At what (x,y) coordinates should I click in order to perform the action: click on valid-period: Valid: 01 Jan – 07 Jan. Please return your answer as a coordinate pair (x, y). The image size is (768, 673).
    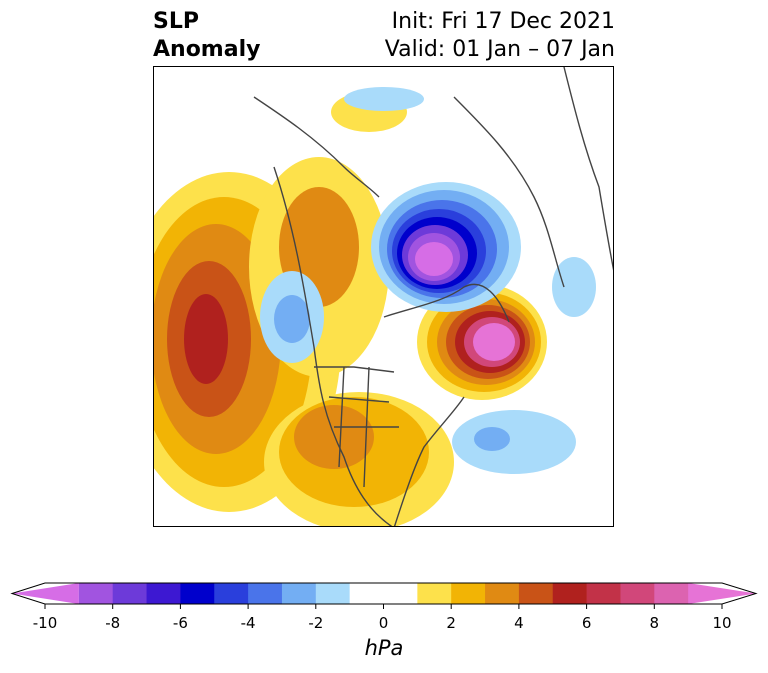
    Looking at the image, I should click on (499, 49).